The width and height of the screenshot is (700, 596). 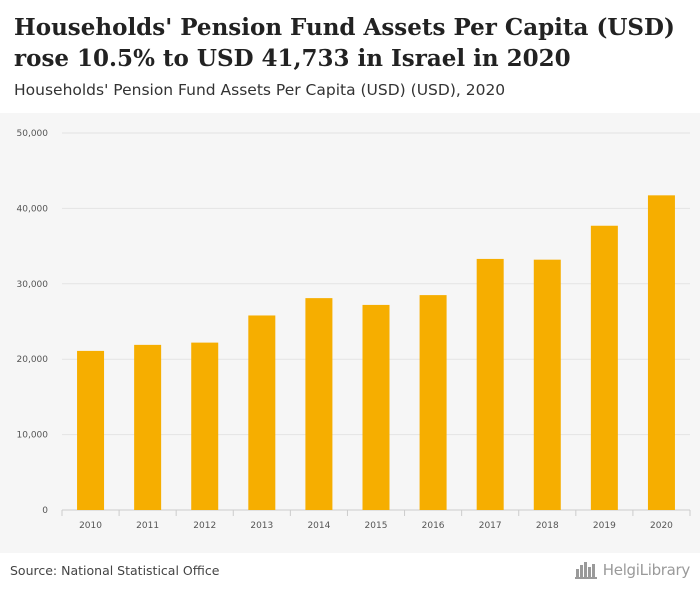 I want to click on x-tick-label: 2014, so click(x=318, y=526).